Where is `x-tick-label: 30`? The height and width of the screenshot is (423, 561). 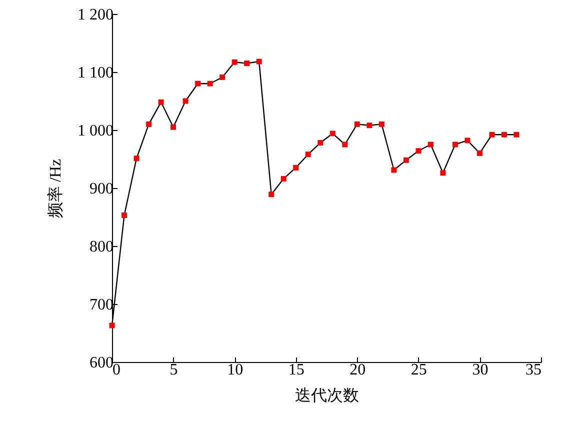
x-tick-label: 30 is located at coordinates (480, 370).